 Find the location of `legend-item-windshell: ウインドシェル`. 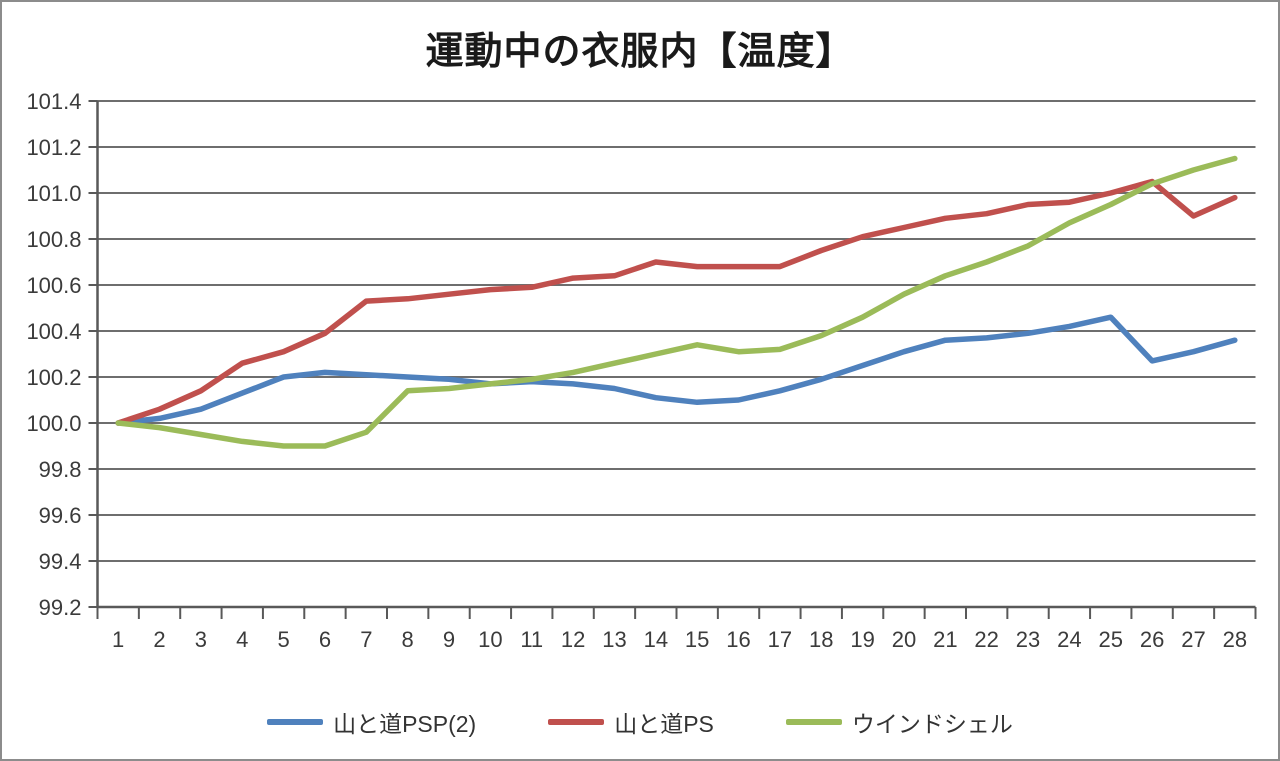

legend-item-windshell: ウインドシェル is located at coordinates (899, 722).